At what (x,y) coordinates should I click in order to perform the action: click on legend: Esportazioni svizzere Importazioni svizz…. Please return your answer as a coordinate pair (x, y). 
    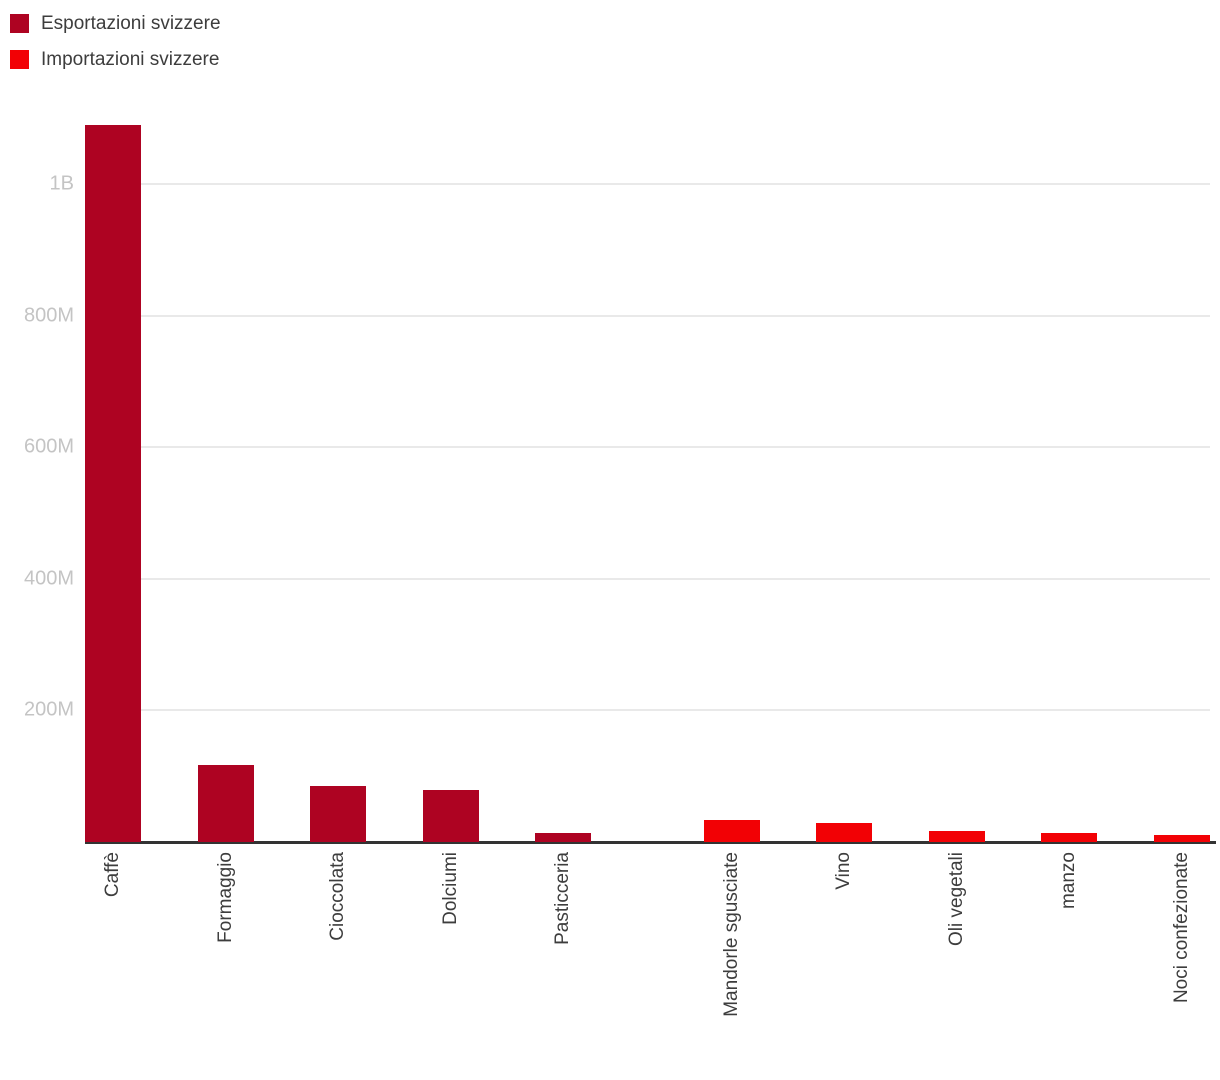
    Looking at the image, I should click on (115, 49).